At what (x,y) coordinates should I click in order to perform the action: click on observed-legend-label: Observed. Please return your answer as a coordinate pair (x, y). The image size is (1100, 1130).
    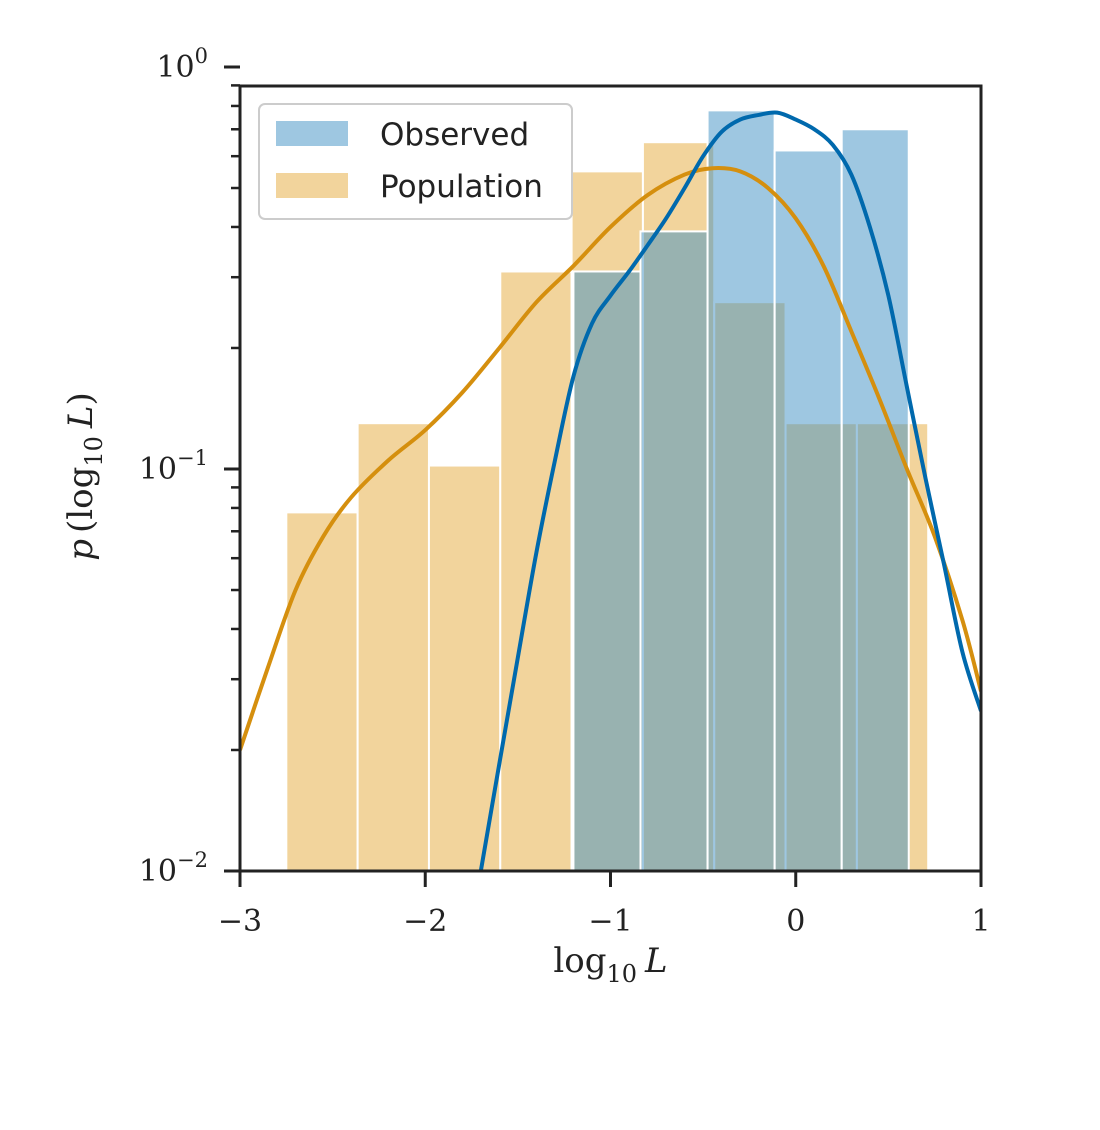
    Looking at the image, I should click on (454, 135).